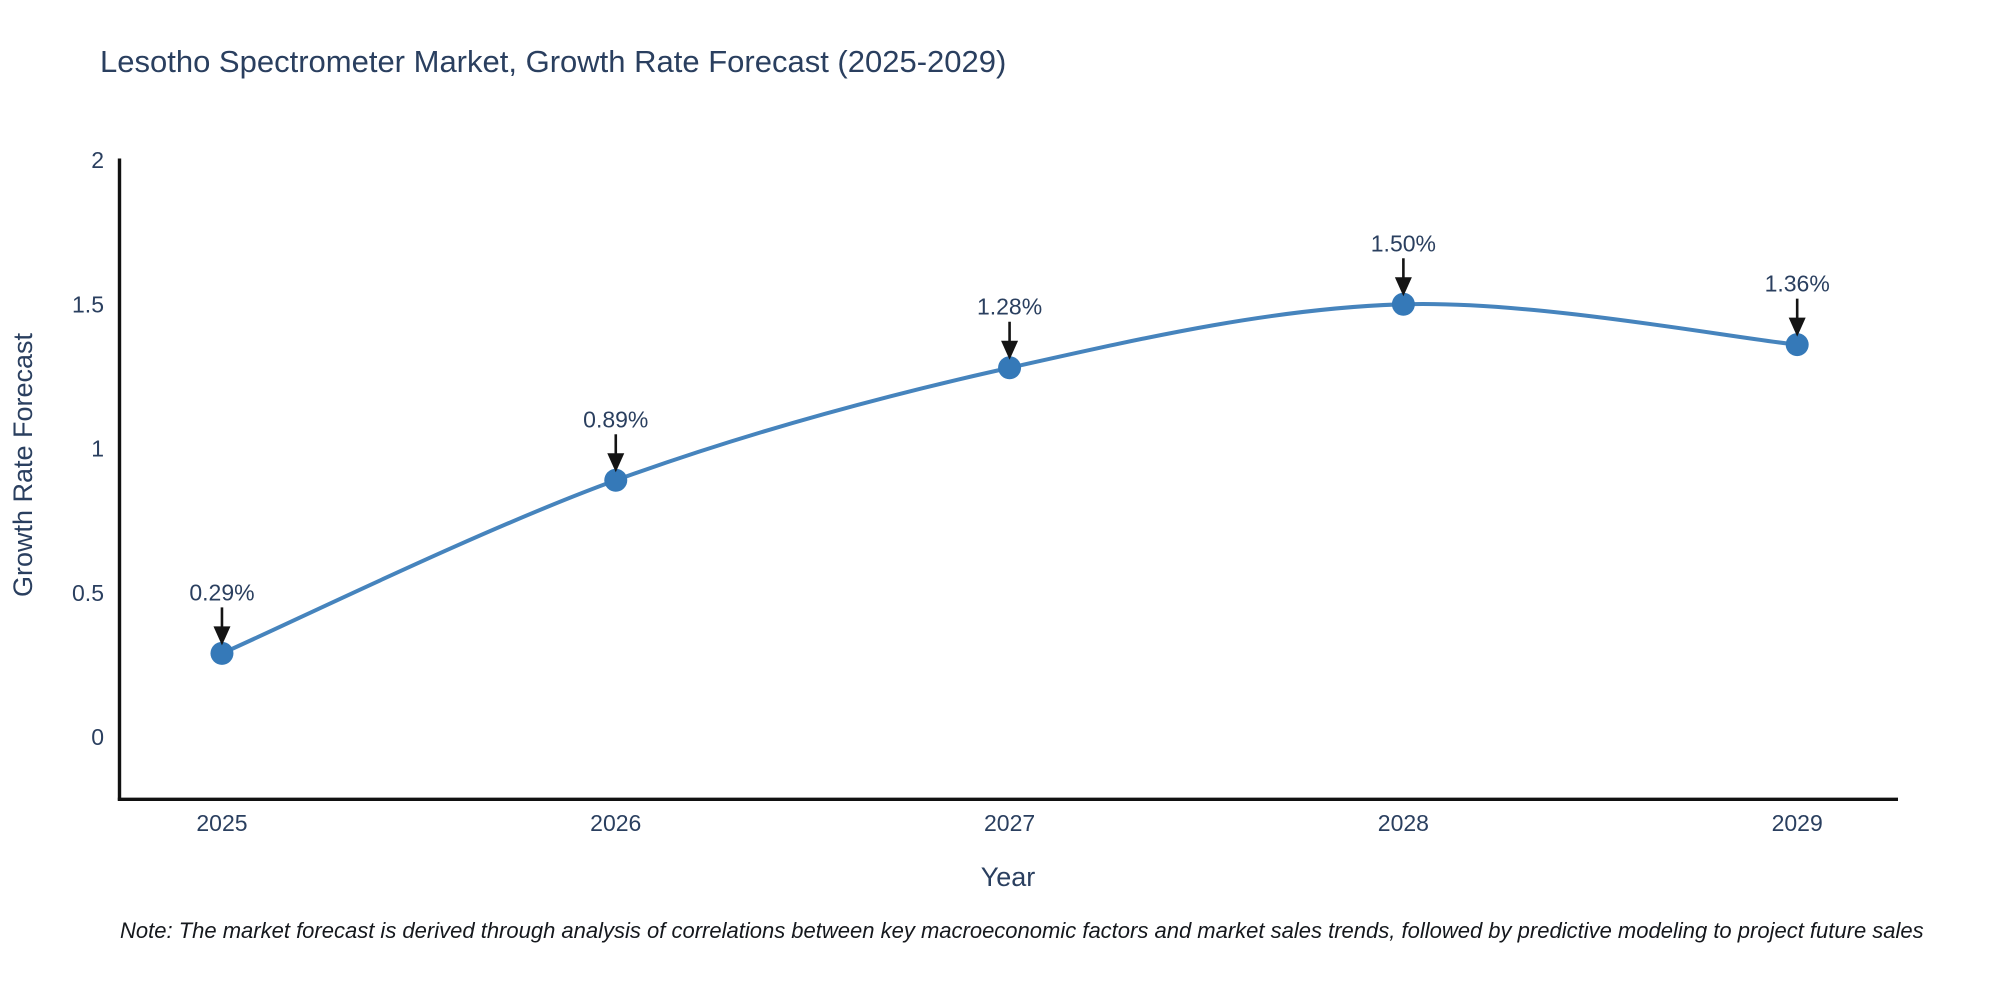 The image size is (2000, 1000). Describe the element at coordinates (1008, 877) in the screenshot. I see `x-axis-title: Year` at that location.